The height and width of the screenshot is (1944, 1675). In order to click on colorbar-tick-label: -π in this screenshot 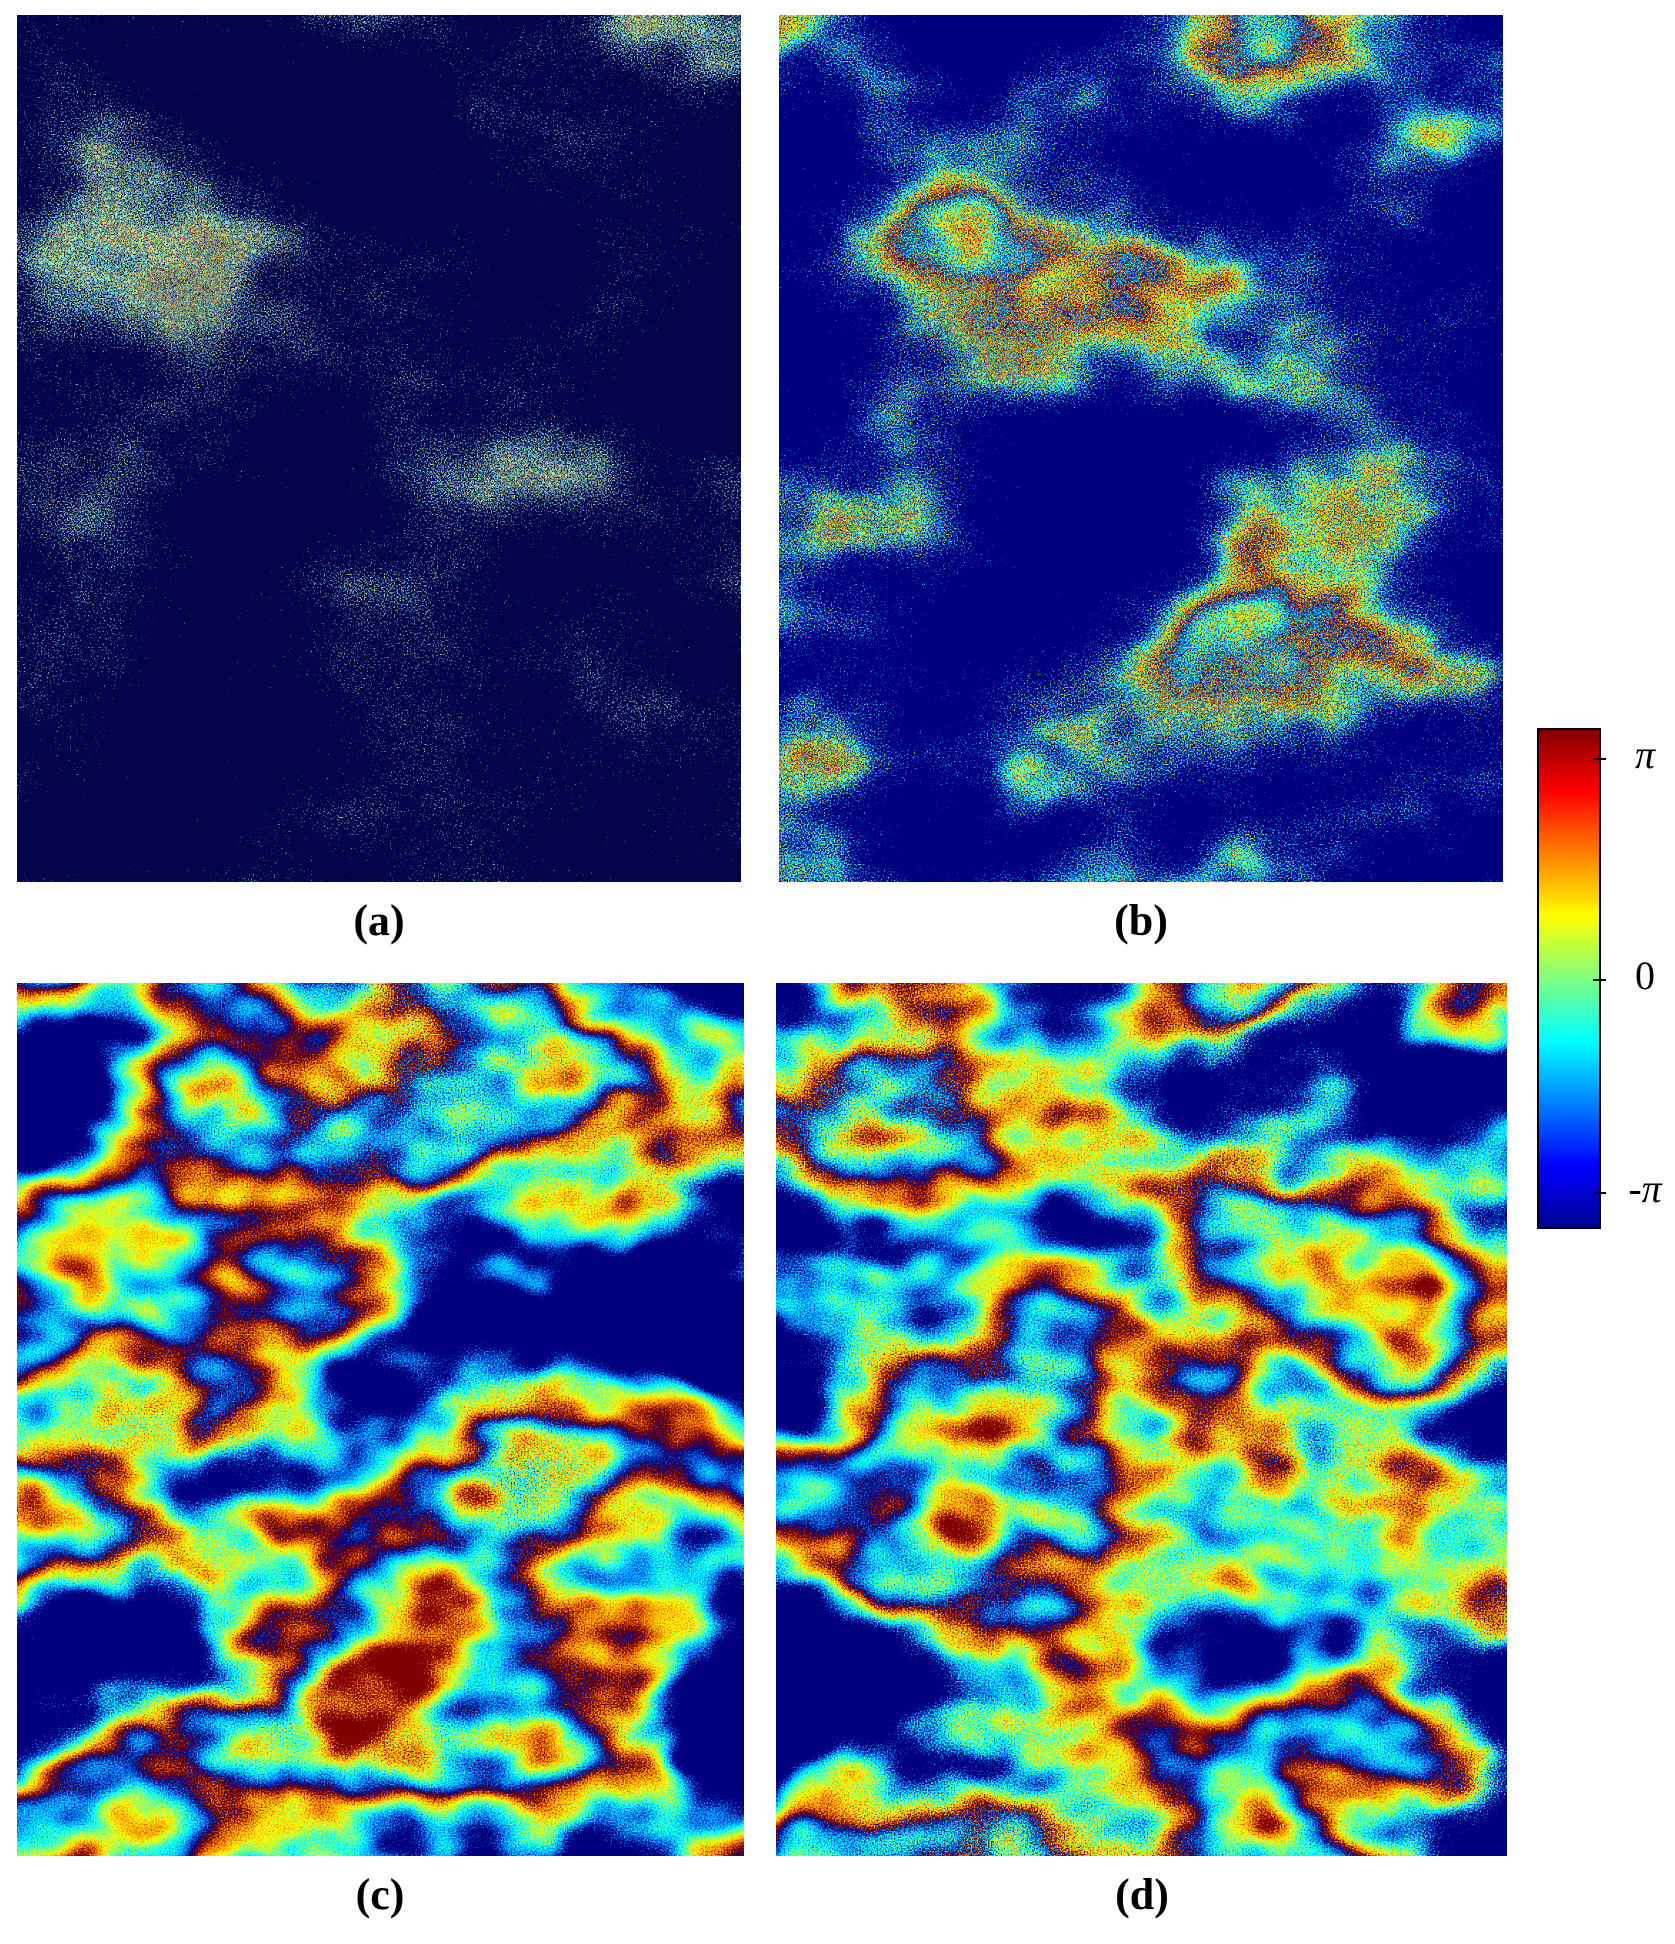, I will do `click(1645, 1188)`.